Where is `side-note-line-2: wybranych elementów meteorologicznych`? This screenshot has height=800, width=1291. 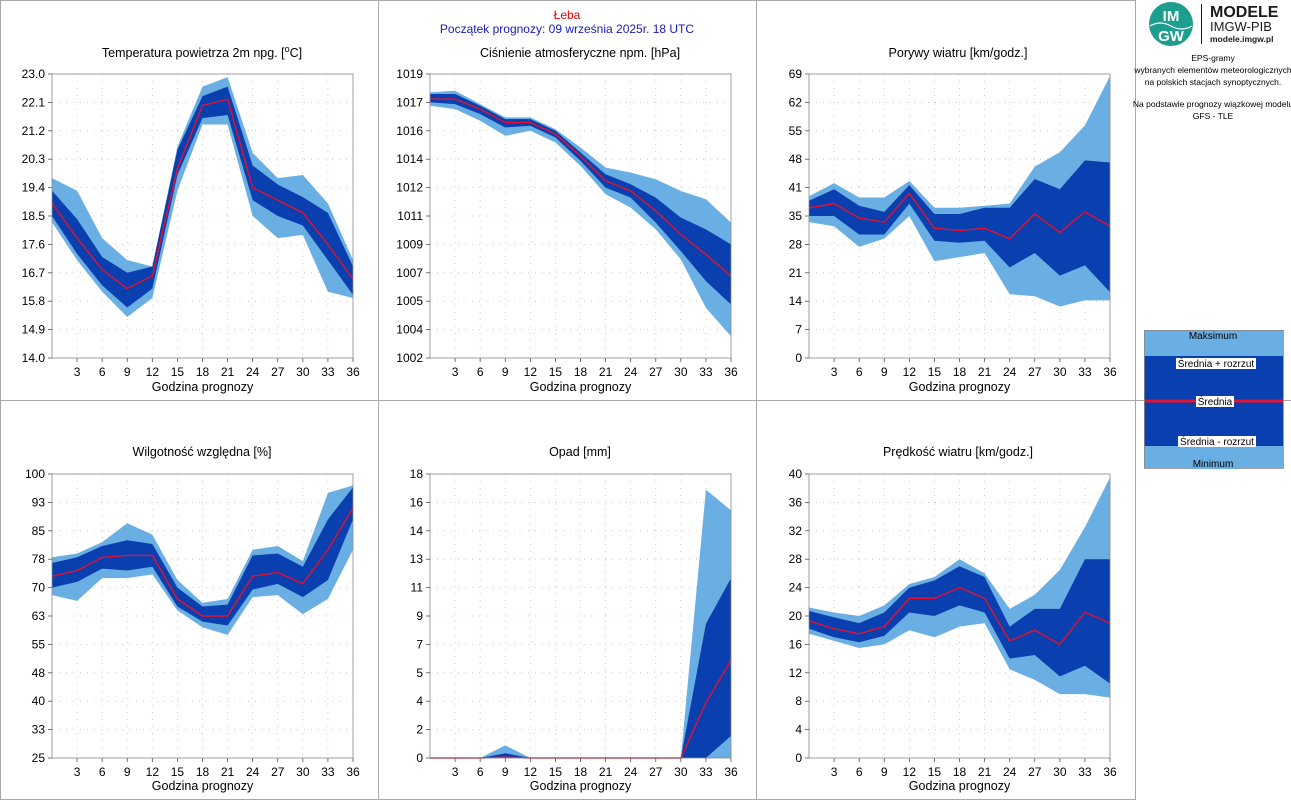 side-note-line-2: wybranych elementów meteorologicznych is located at coordinates (1212, 70).